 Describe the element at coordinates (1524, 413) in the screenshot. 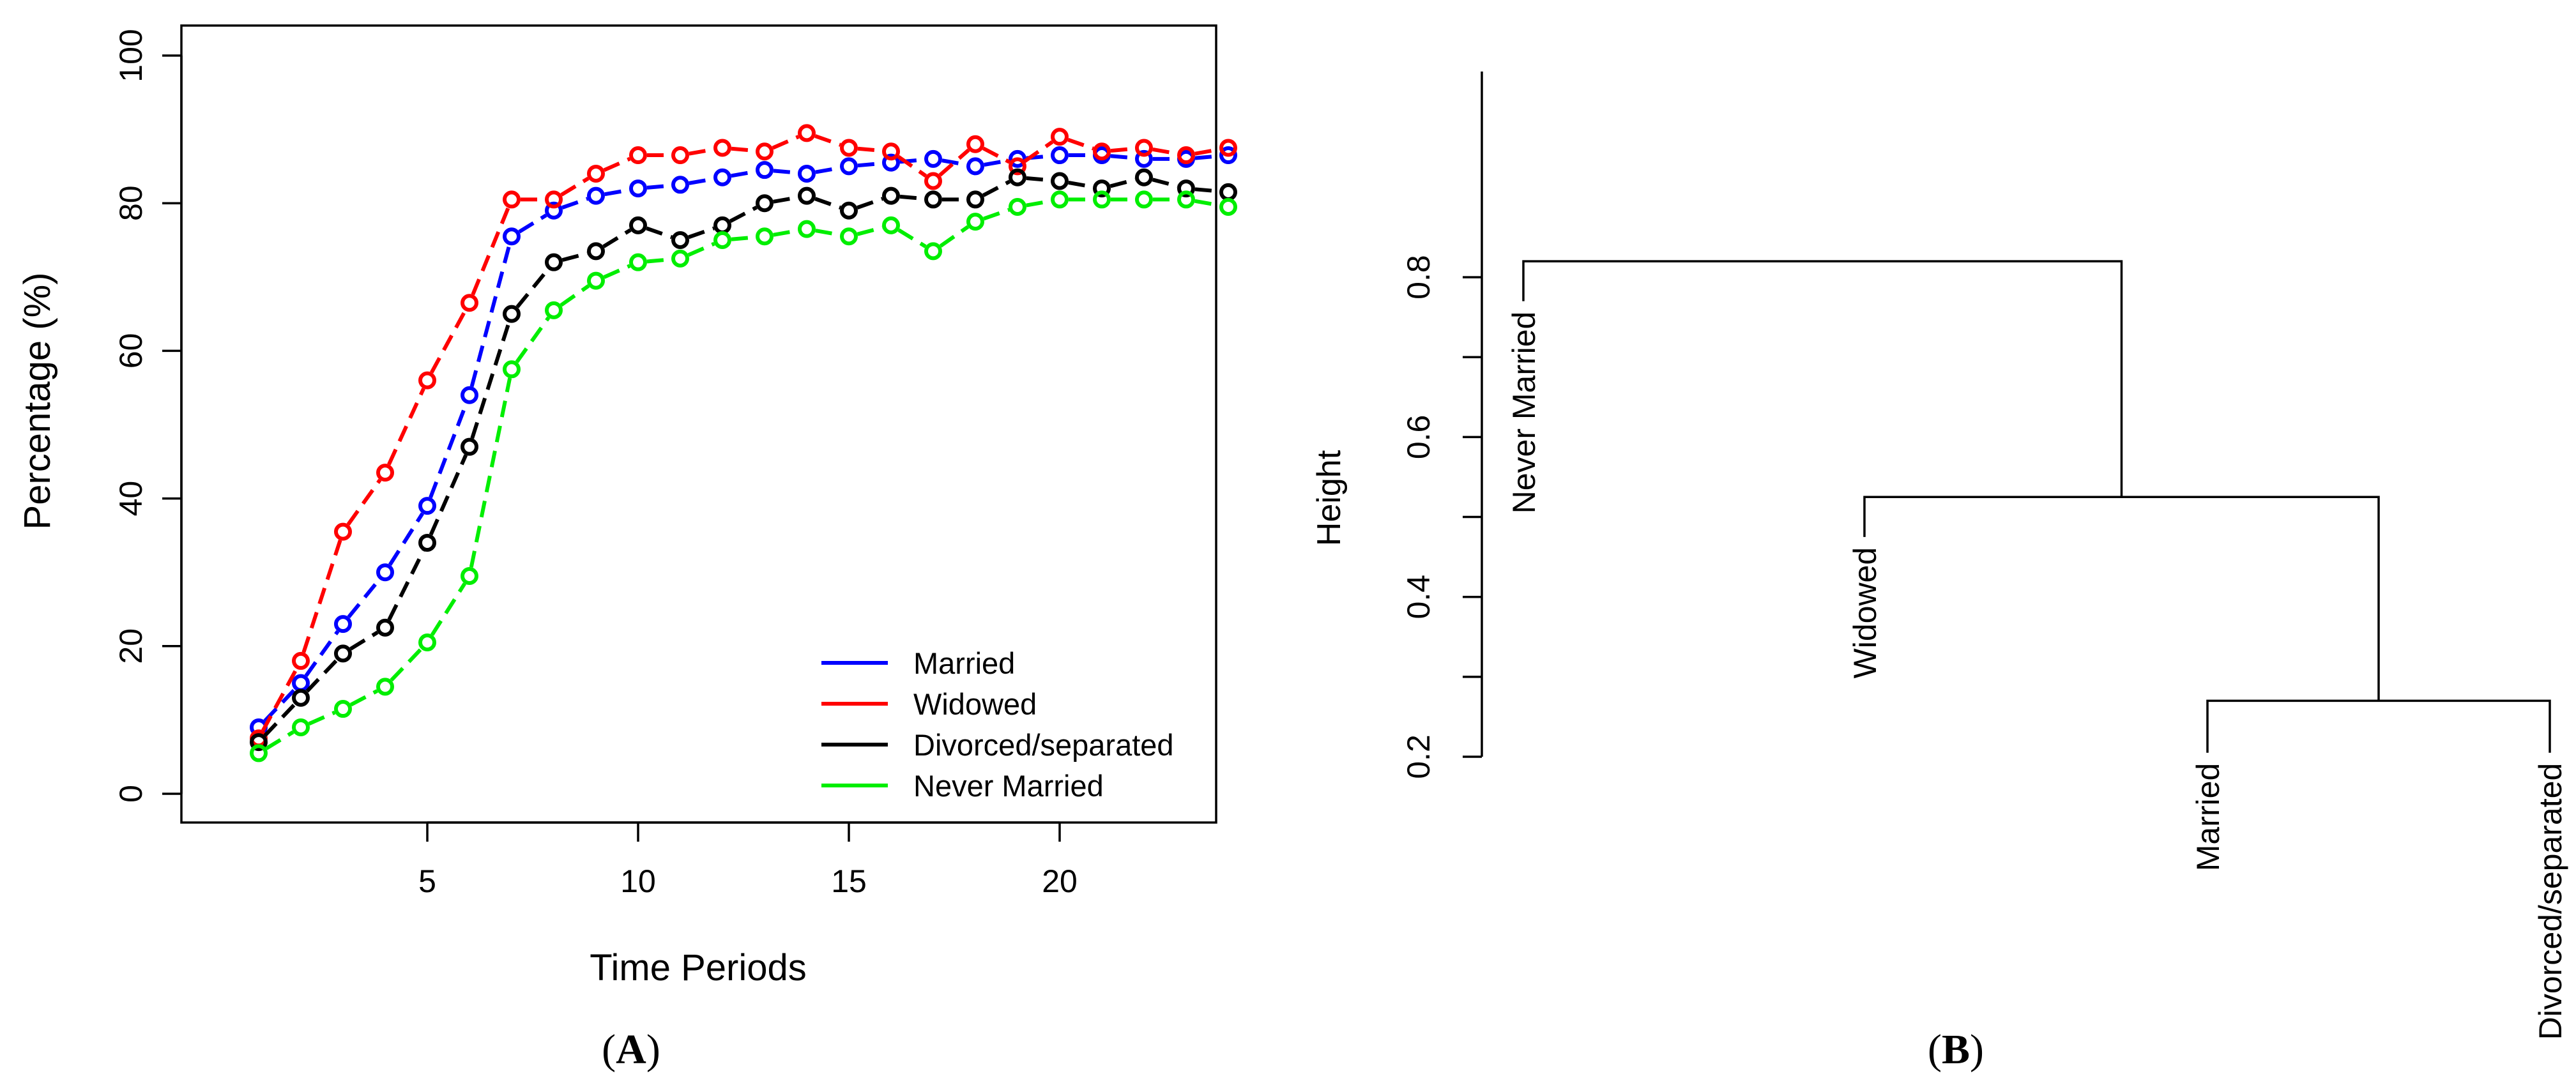

I see `leaf-label: Never Married` at that location.